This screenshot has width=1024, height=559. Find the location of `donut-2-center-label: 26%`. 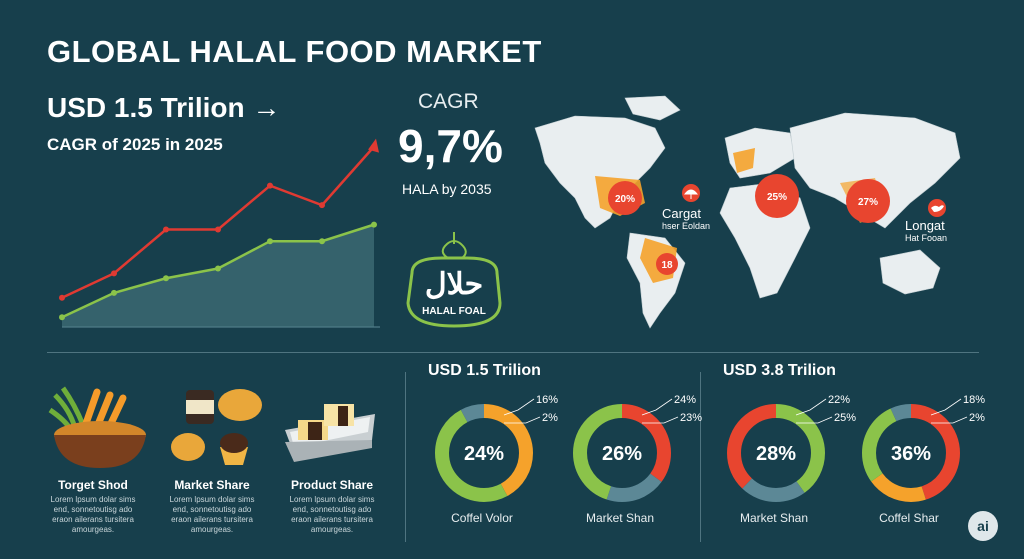

donut-2-center-label: 26% is located at coordinates (622, 454).